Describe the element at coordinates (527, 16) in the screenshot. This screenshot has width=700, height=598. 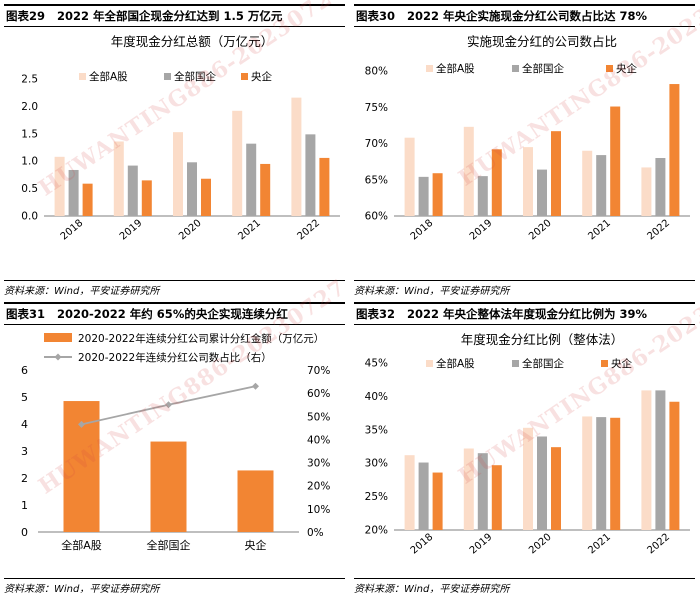
I see `figure-title: 2022 年央企实施现金分红公司数占比达 78%` at that location.